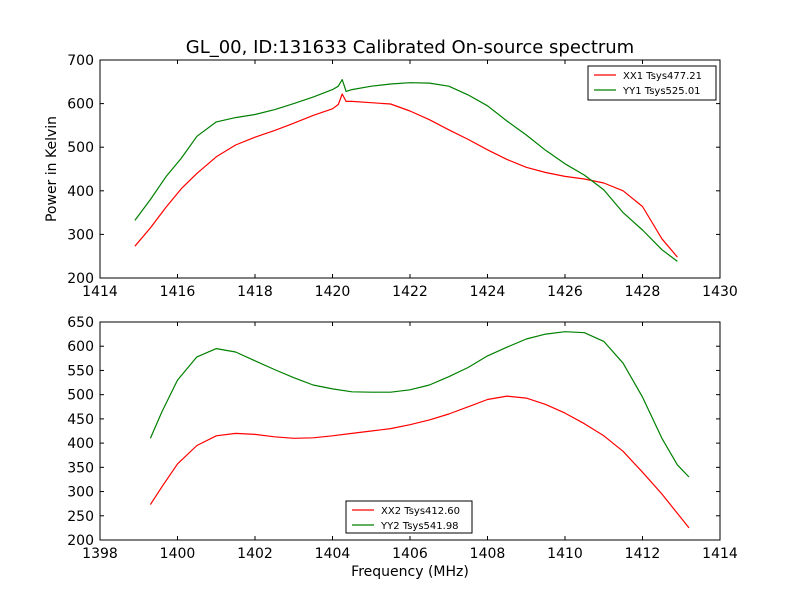  I want to click on x-tick-label: 1404, so click(333, 554).